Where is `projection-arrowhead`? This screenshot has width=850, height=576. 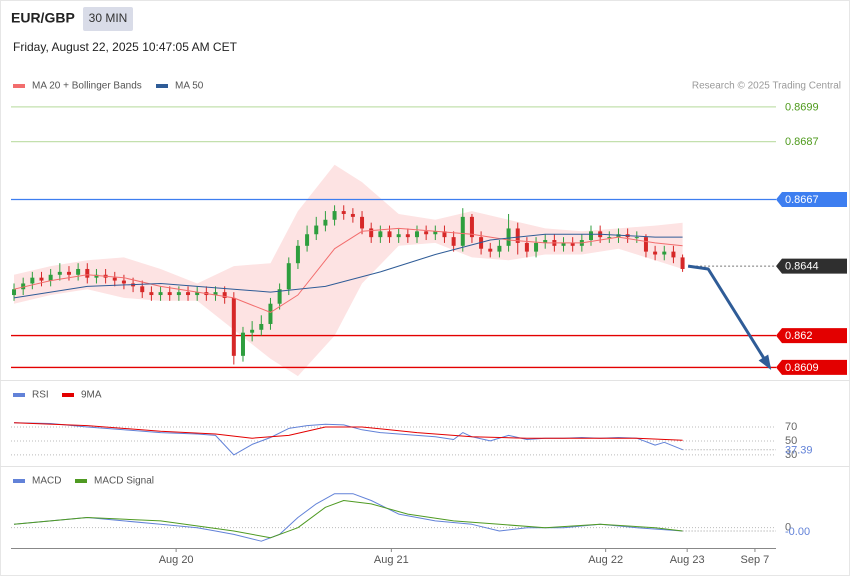
projection-arrowhead is located at coordinates (765, 362).